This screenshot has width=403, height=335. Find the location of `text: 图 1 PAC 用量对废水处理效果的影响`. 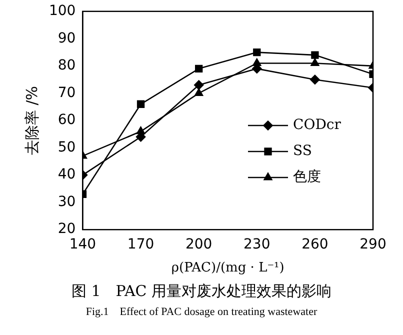

text: 图 1 PAC 用量对废水处理效果的影响 is located at coordinates (201, 291).